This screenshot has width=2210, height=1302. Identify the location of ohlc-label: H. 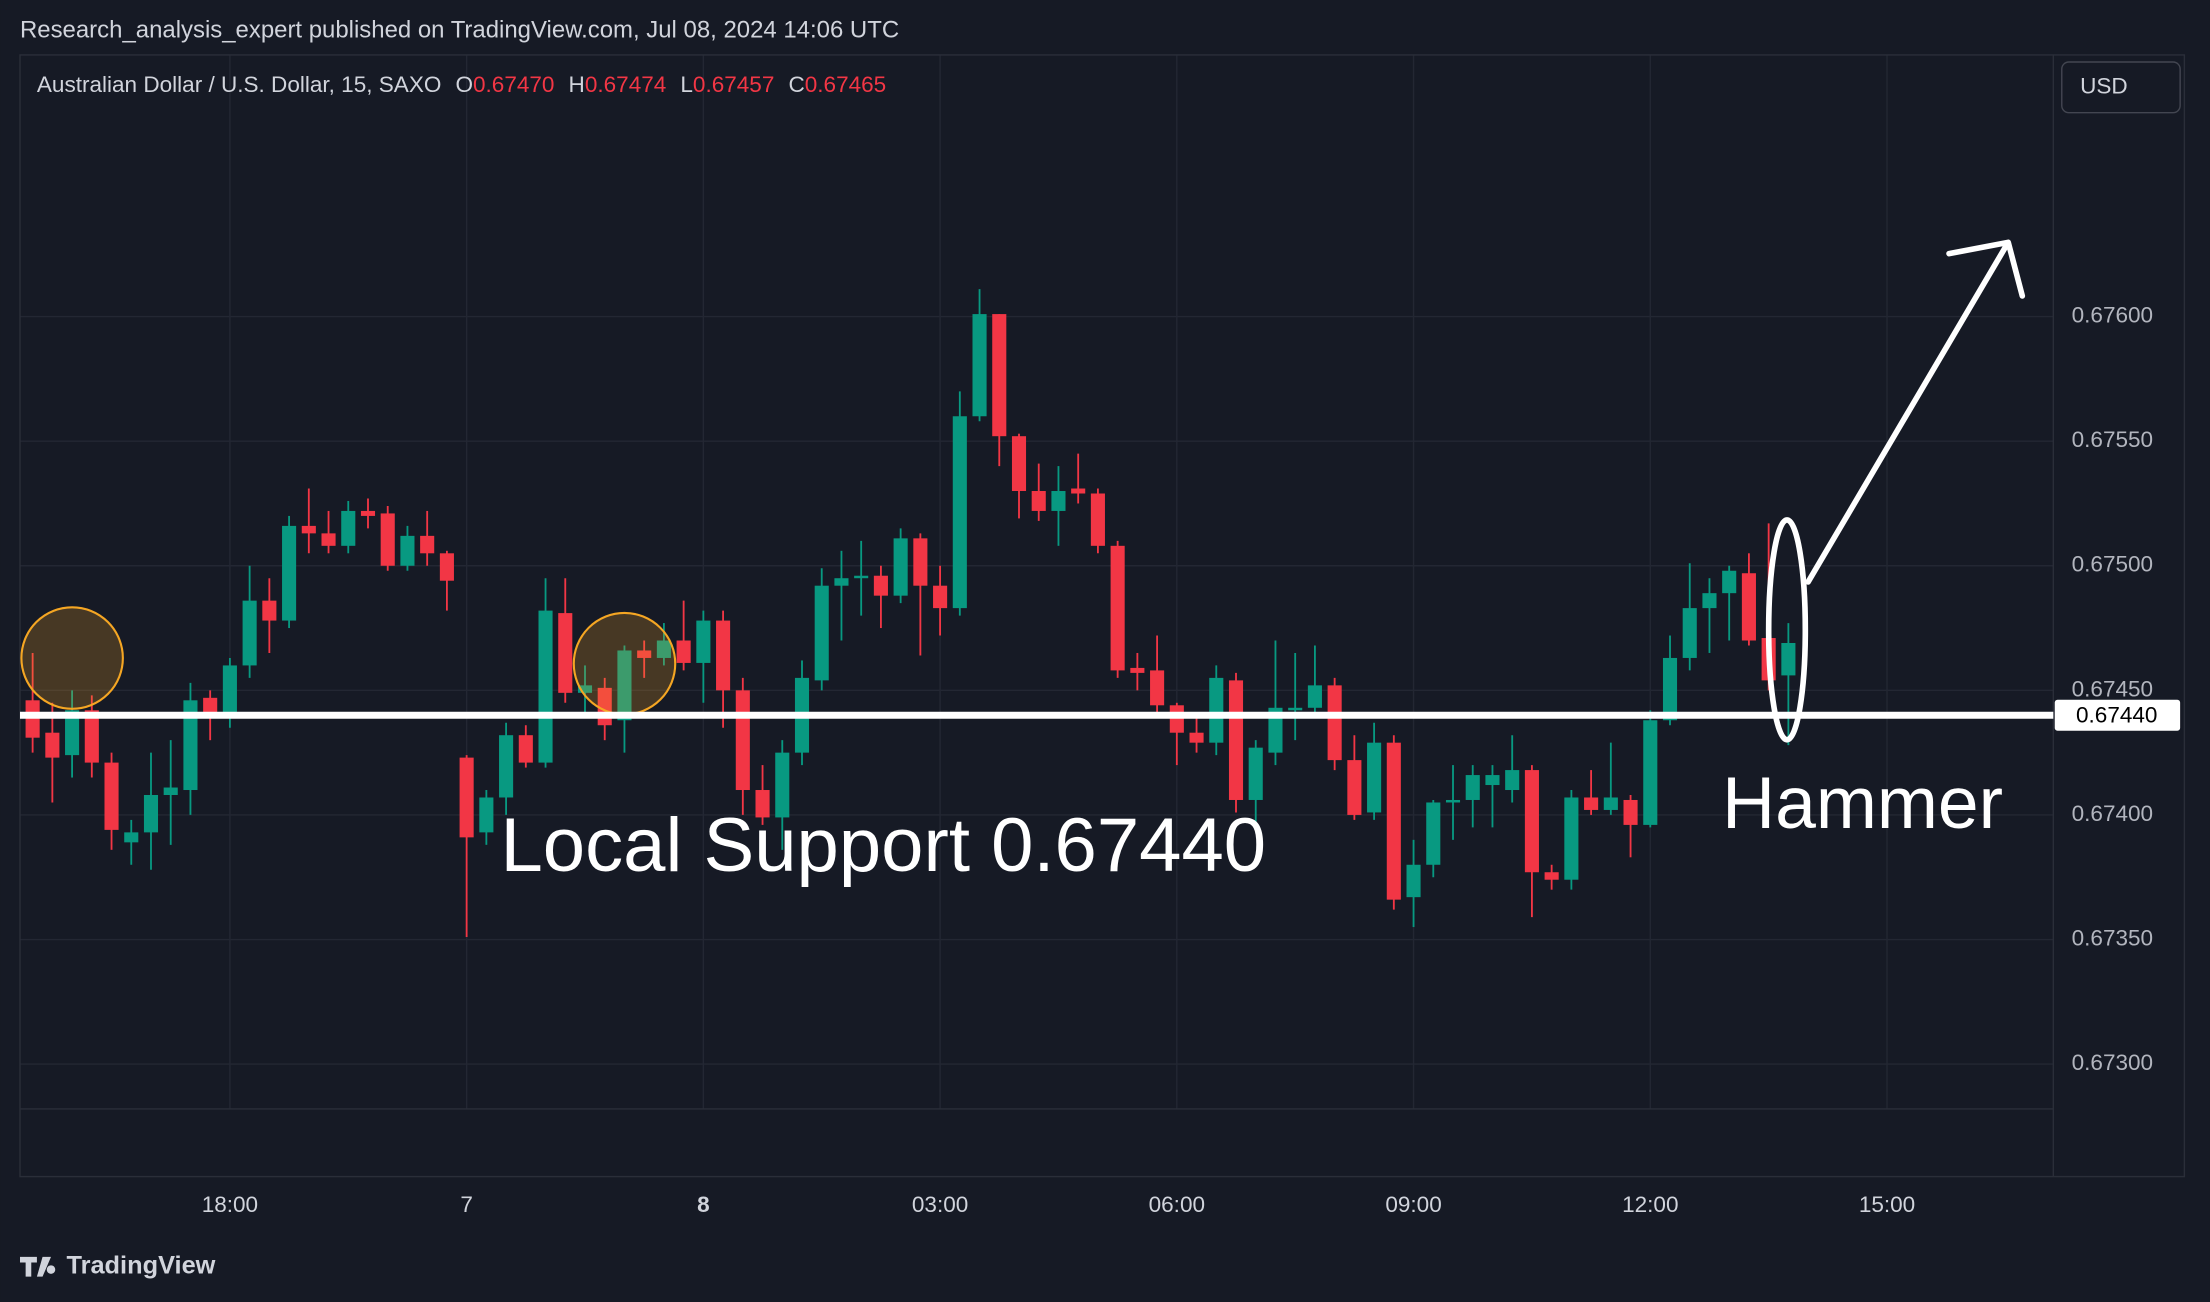
(577, 84).